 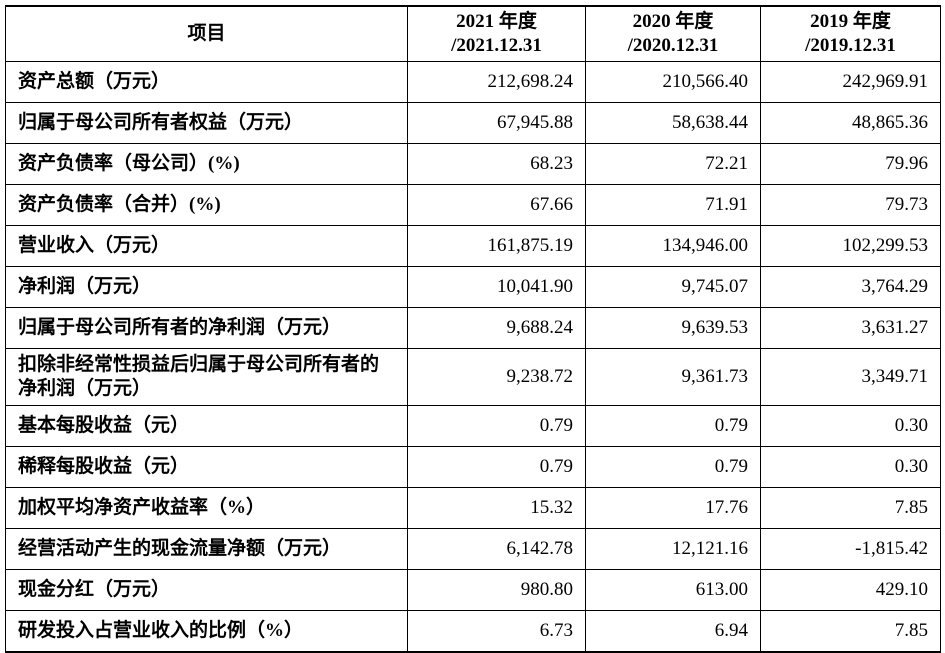 What do you see at coordinates (206, 508) in the screenshot?
I see `row-label: 加权平均净资产收益率（%）` at bounding box center [206, 508].